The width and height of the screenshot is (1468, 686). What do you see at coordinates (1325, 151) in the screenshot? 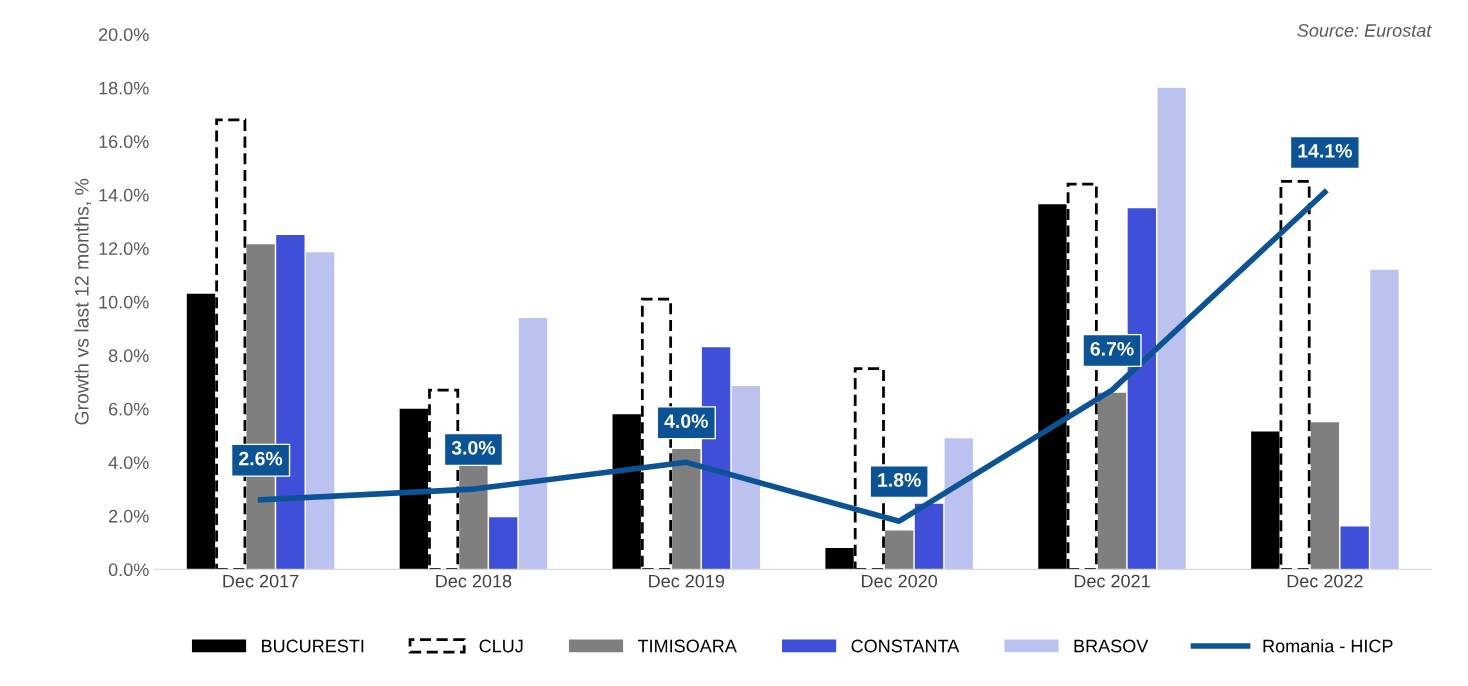
I see `data-label: 14.1%` at bounding box center [1325, 151].